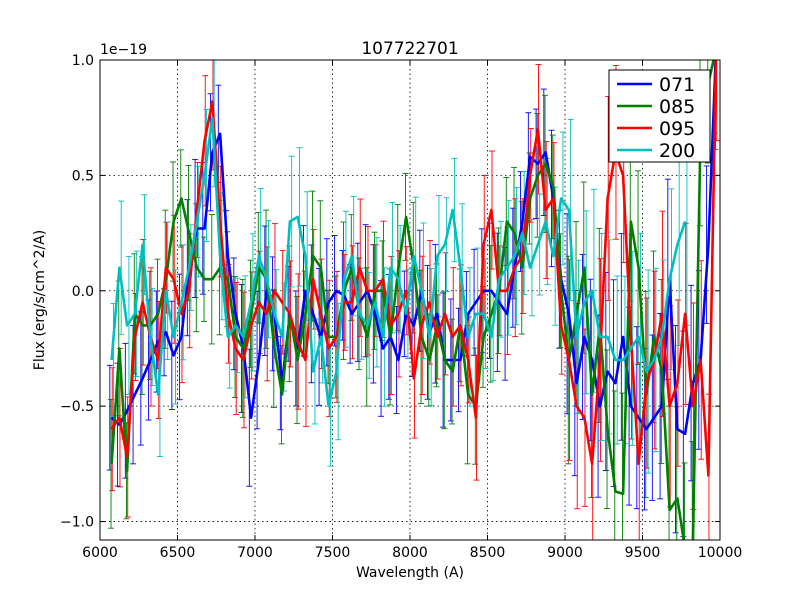 Image resolution: width=800 pixels, height=600 pixels. I want to click on x-tick-label: 6500, so click(178, 553).